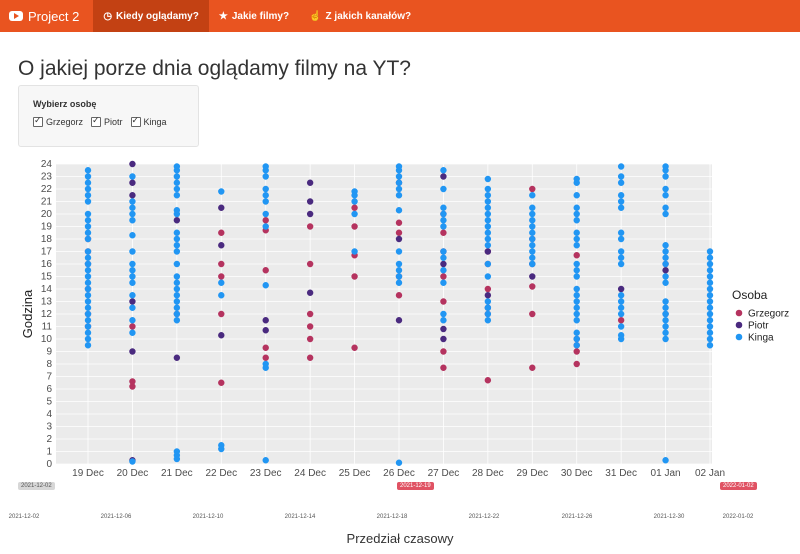 This screenshot has height=554, width=800. I want to click on checkbox-grzegorz: Grzegorz, so click(58, 121).